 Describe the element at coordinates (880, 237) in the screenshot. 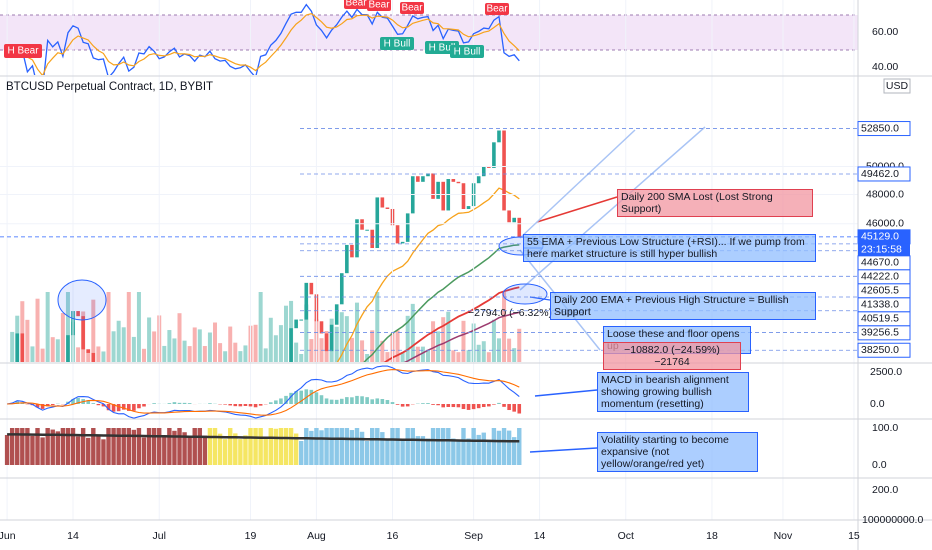

I see `price-tag: 45129.0` at that location.